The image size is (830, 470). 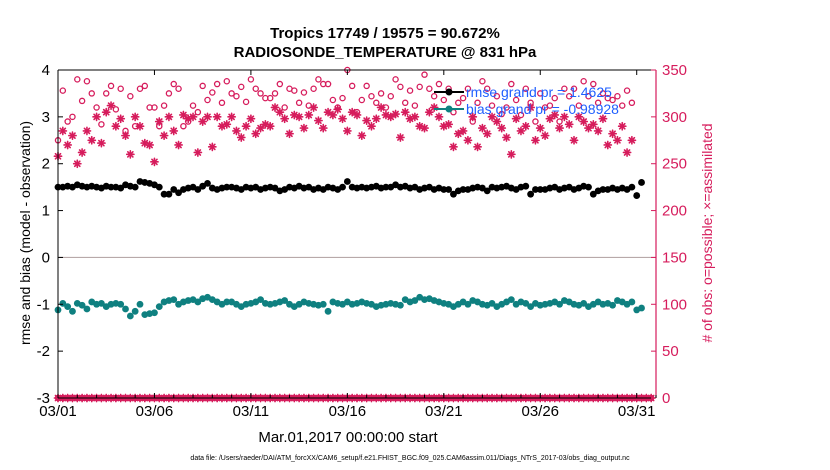 What do you see at coordinates (707, 232) in the screenshot?
I see `y-label-right: # of obs: o=possible; ×=assimilated` at bounding box center [707, 232].